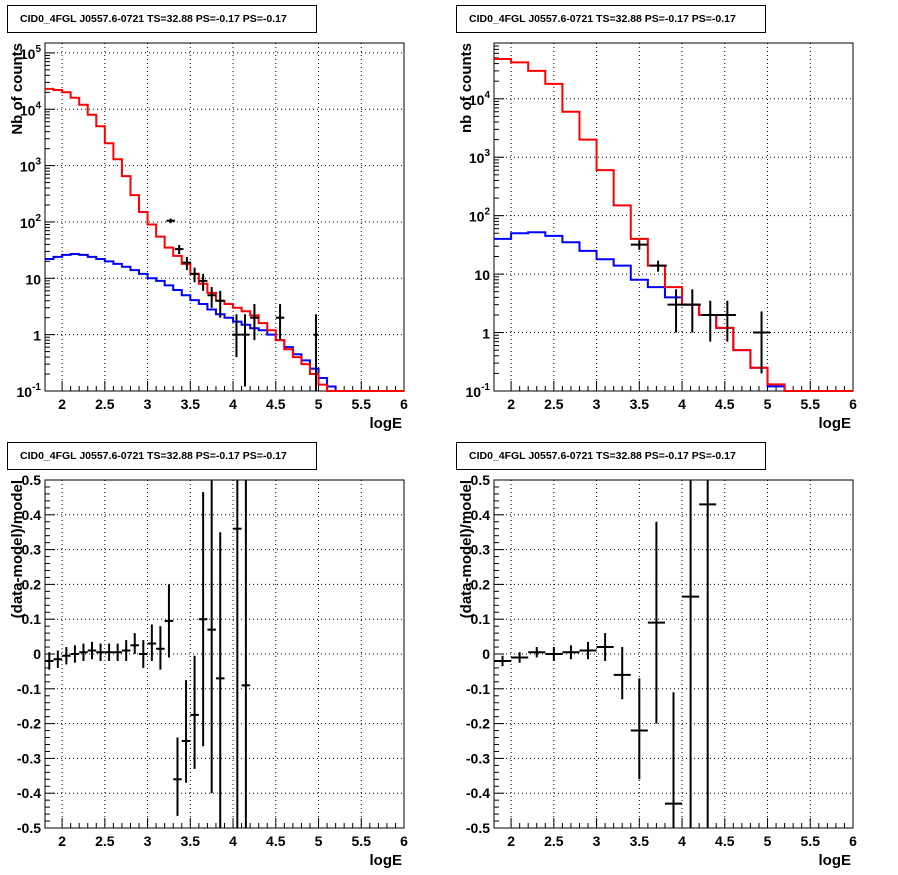 The height and width of the screenshot is (875, 898). Describe the element at coordinates (17, 549) in the screenshot. I see `y-axis-title: (data-model)/model` at that location.